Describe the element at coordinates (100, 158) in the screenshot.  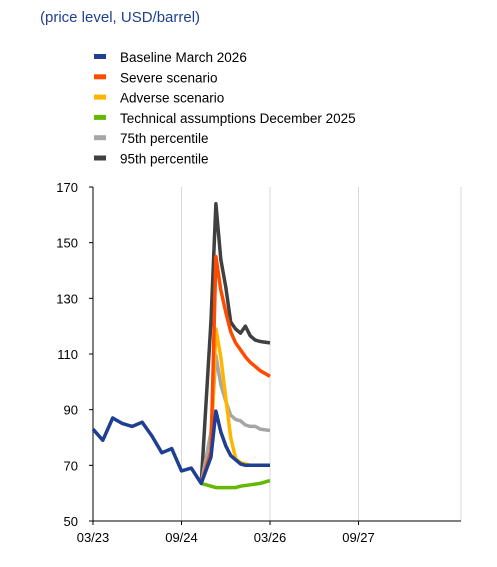
I see `legend-swatch-95th-percentile` at that location.